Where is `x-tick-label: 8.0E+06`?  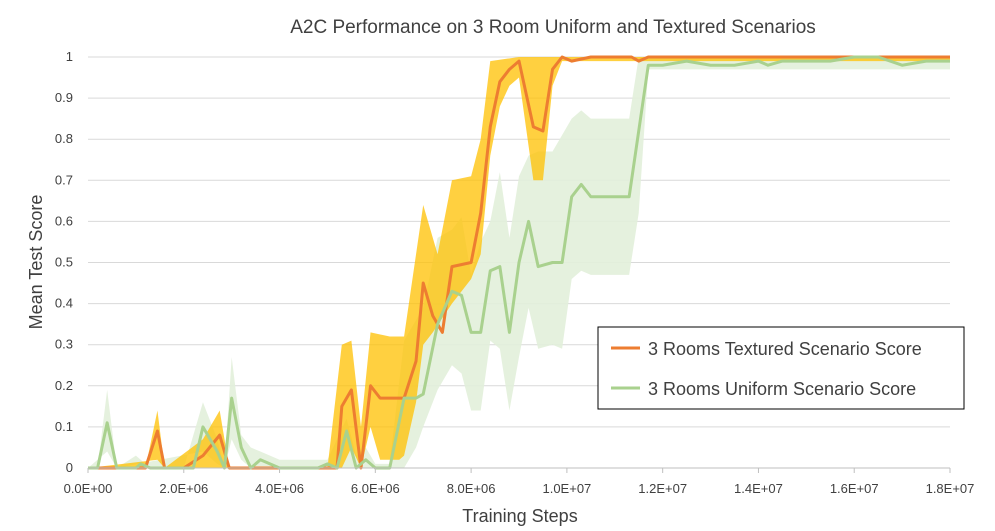 x-tick-label: 8.0E+06 is located at coordinates (471, 488).